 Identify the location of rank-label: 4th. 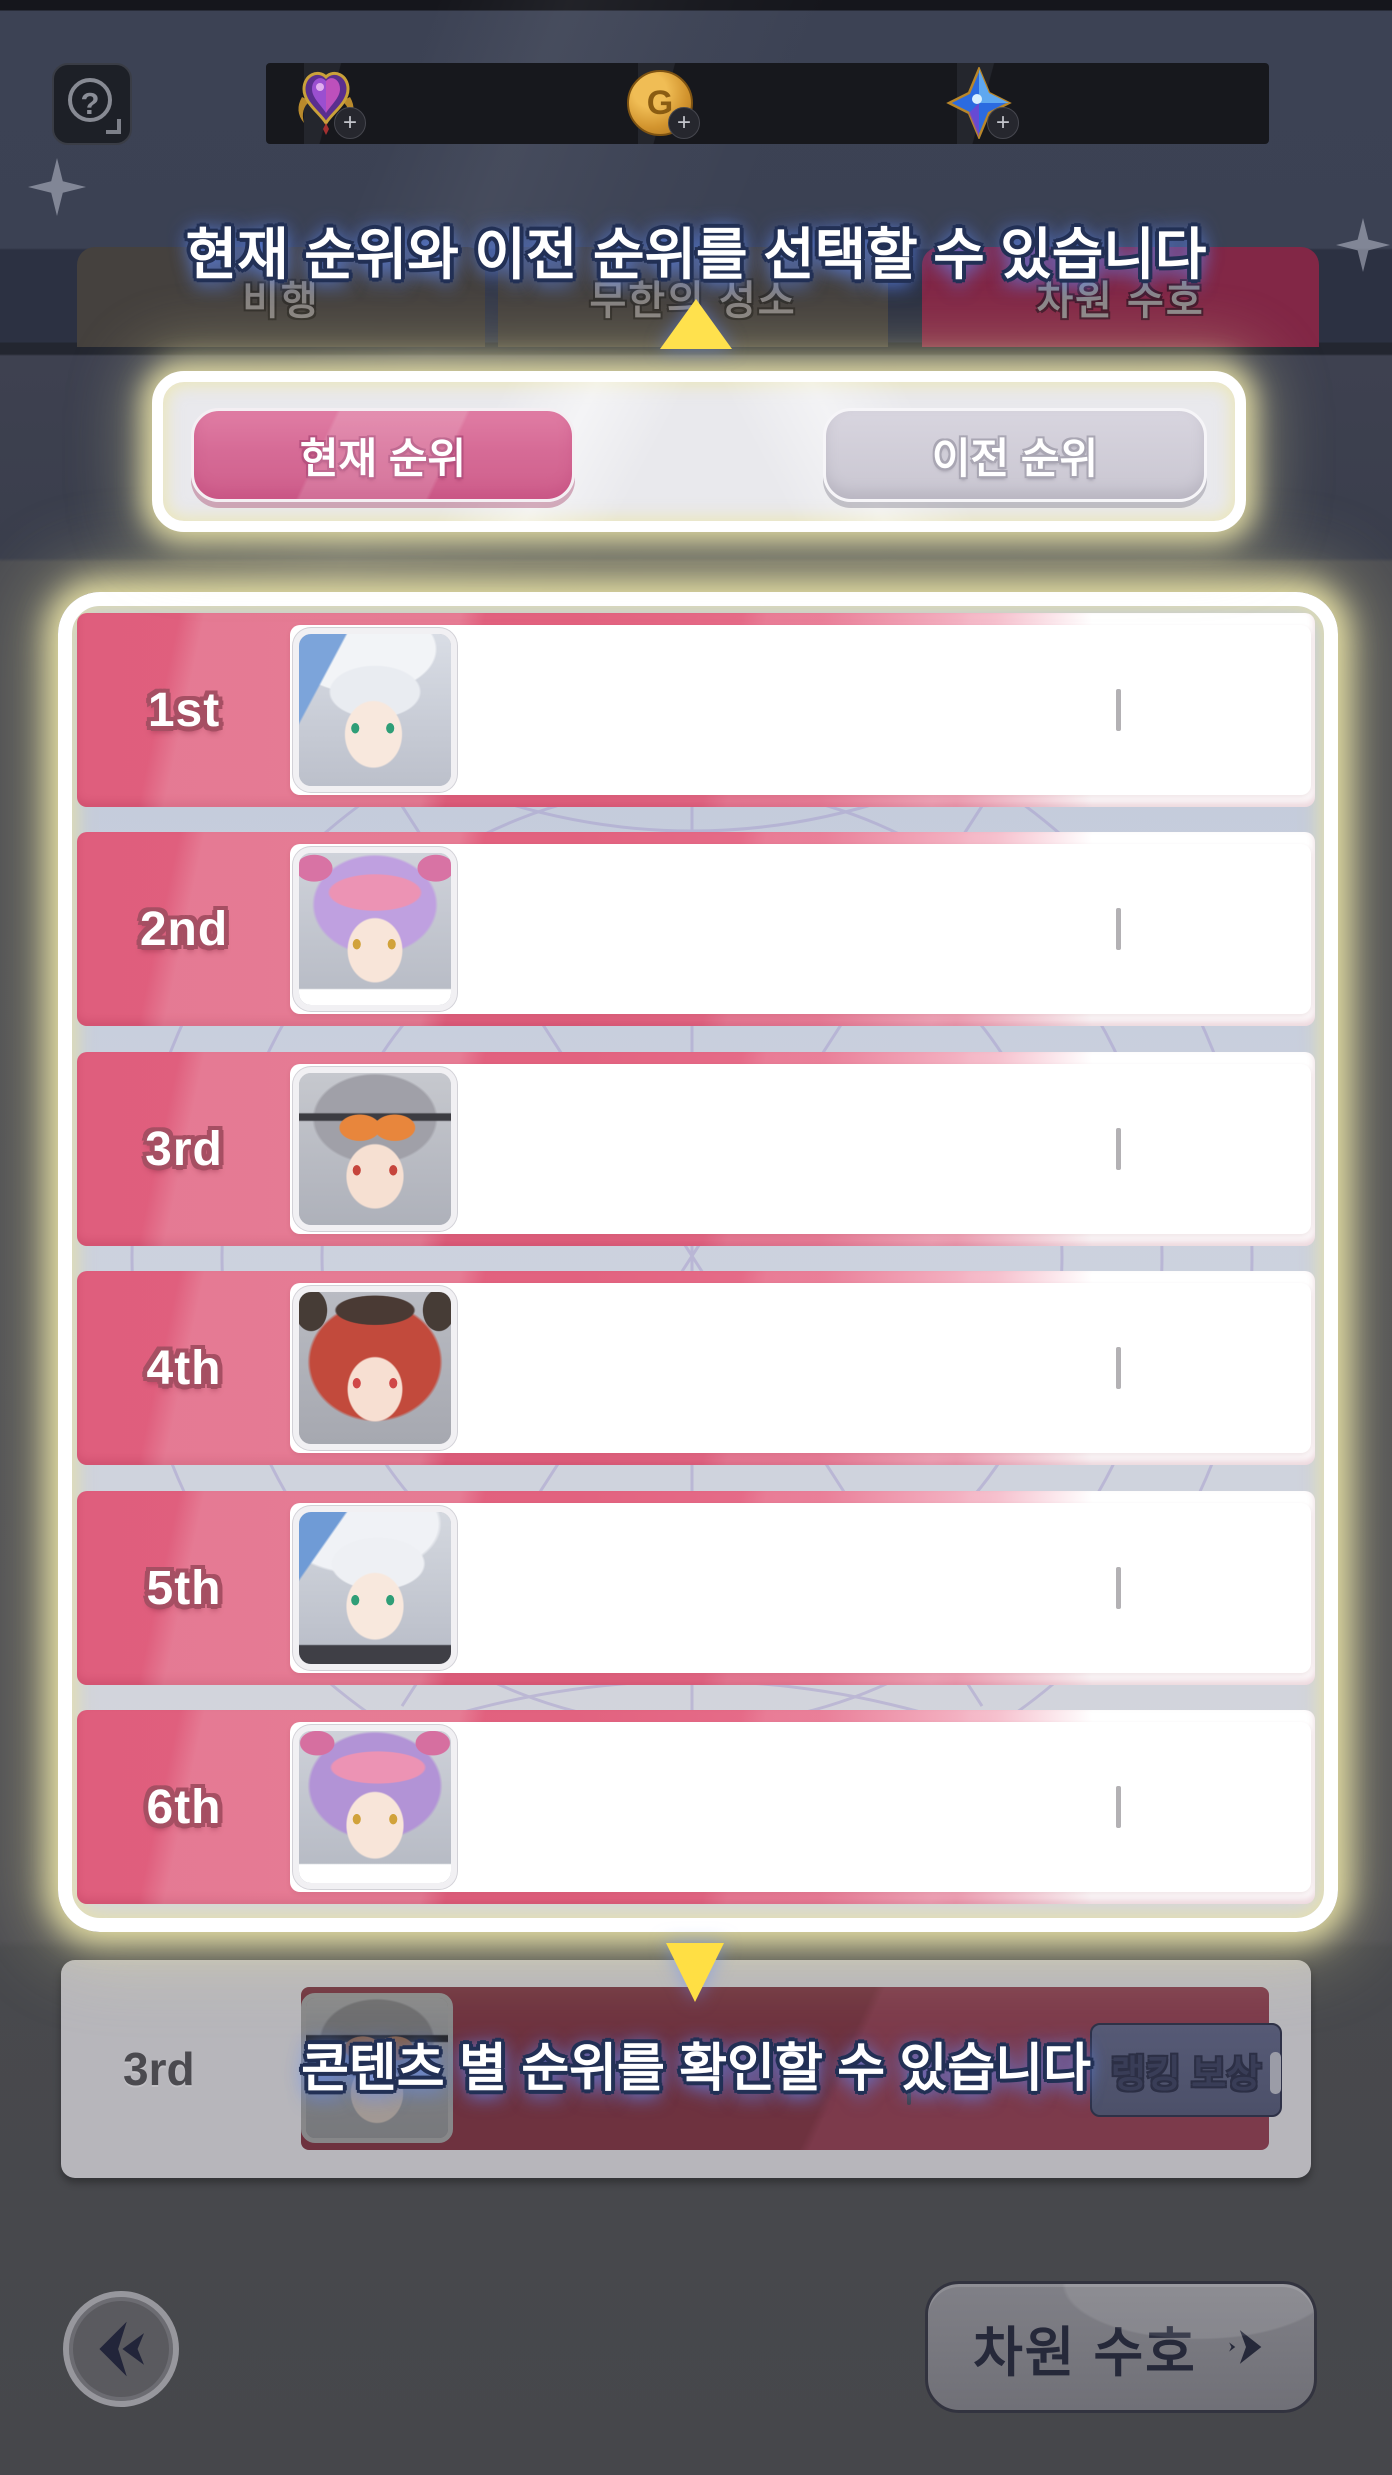
(184, 1368).